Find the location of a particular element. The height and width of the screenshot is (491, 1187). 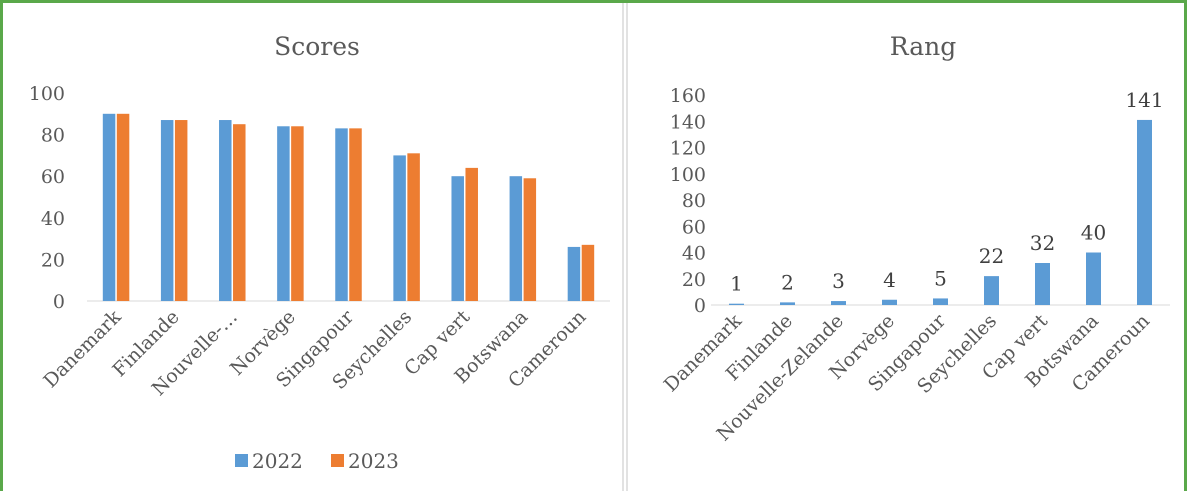

rang-y-tick-label: 0 is located at coordinates (700, 306).